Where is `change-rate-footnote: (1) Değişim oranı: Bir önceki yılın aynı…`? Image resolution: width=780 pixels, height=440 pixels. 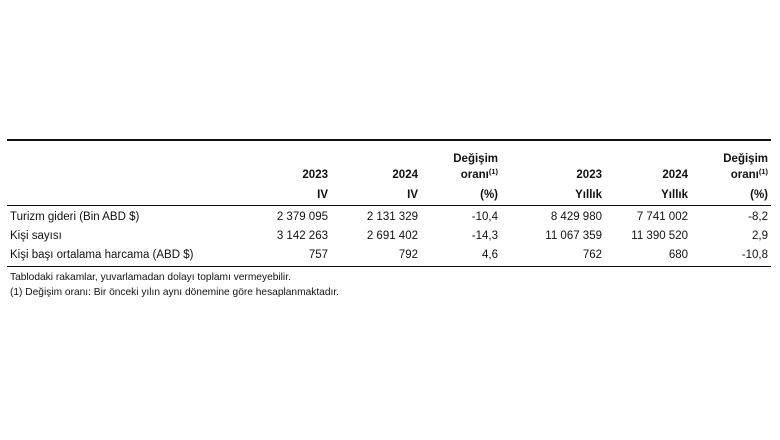
change-rate-footnote: (1) Değişim oranı: Bir önceki yılın aynı… is located at coordinates (174, 292).